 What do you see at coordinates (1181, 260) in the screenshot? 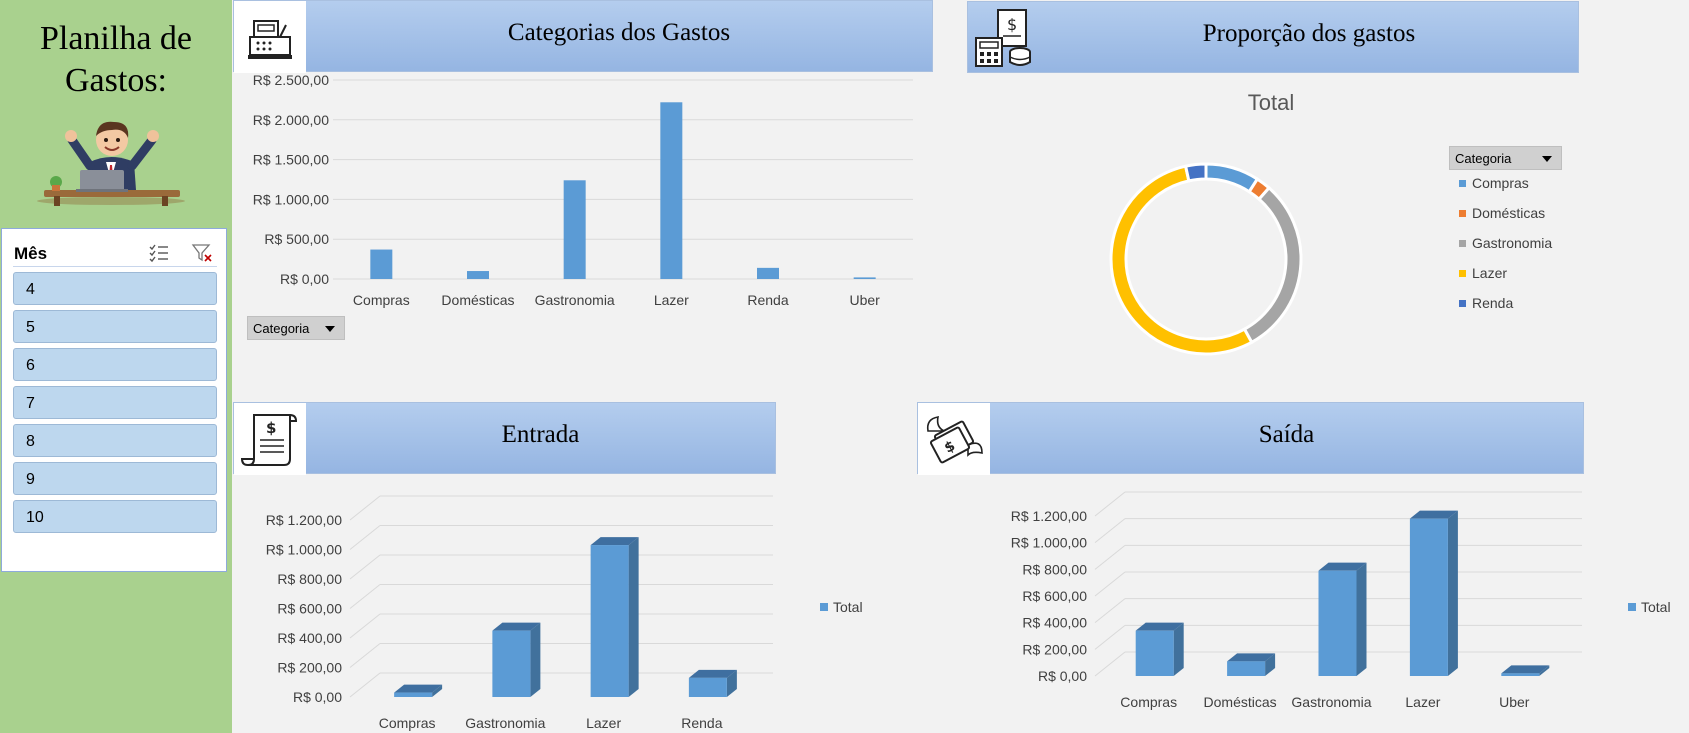
I see `slice-lazer` at bounding box center [1181, 260].